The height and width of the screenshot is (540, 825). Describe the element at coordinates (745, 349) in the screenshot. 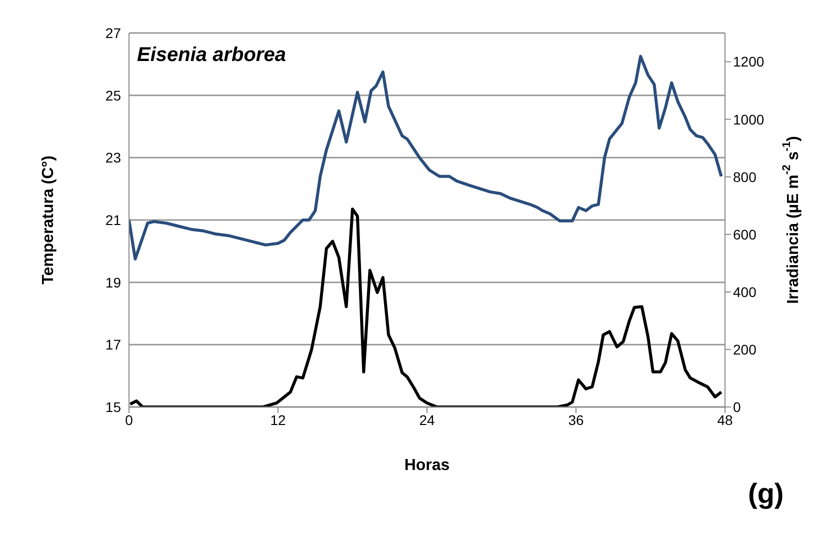

I see `y2-tick-label: 200` at that location.